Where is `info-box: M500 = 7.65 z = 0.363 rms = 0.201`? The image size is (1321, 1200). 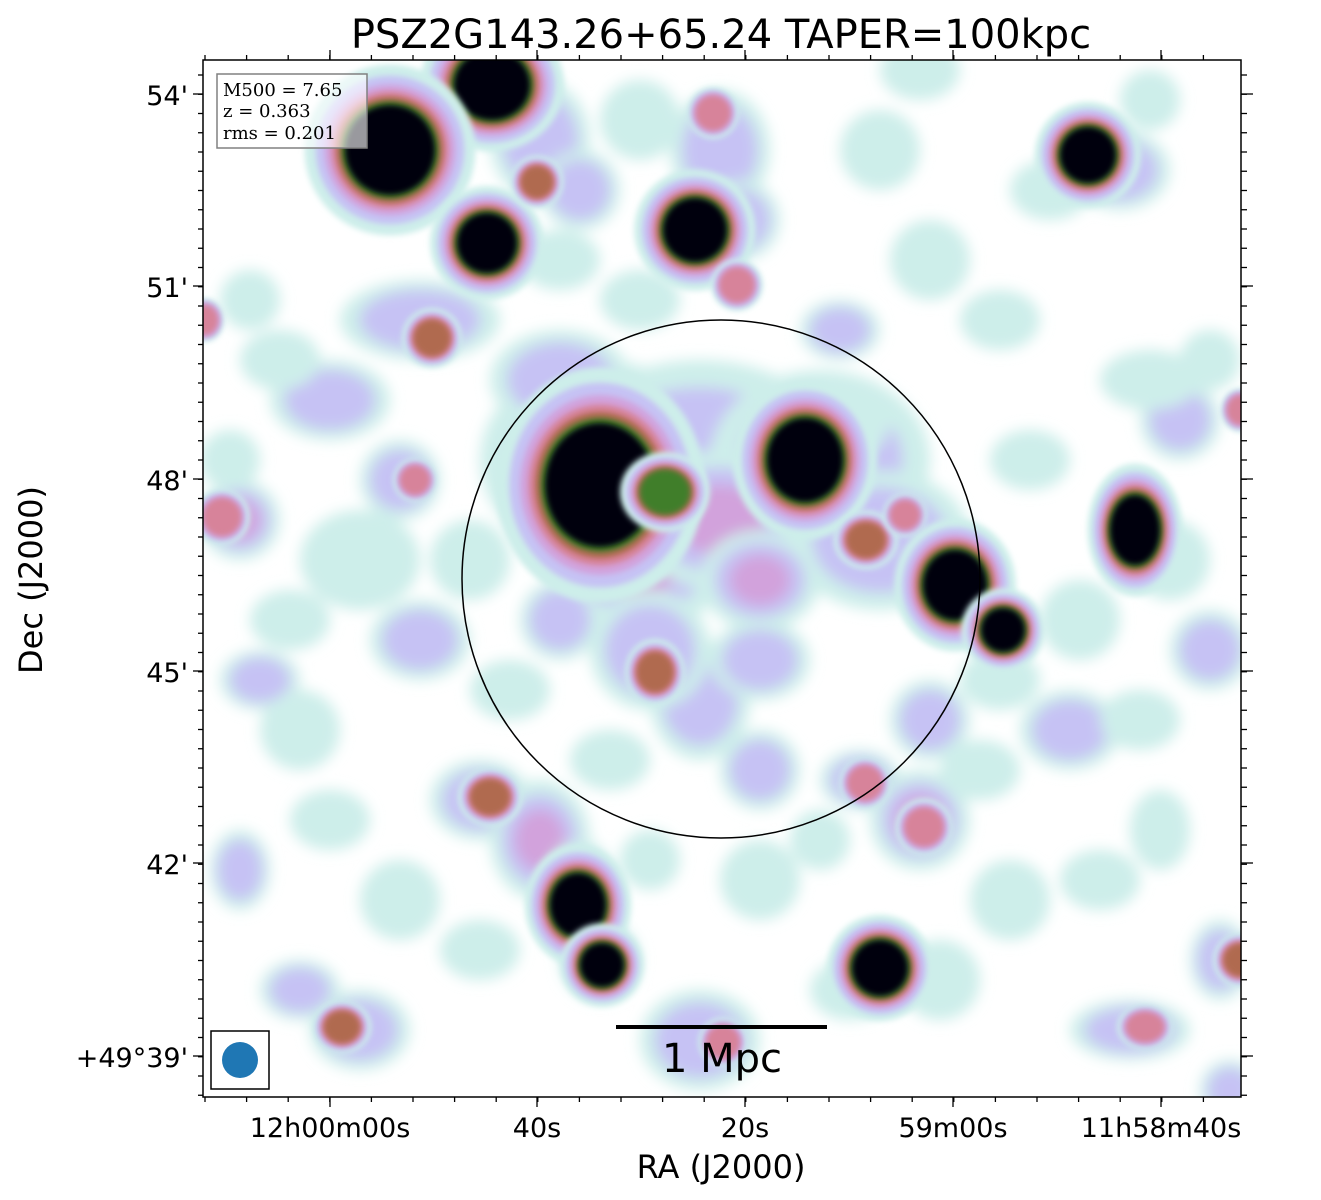 info-box: M500 = 7.65 z = 0.363 rms = 0.201 is located at coordinates (292, 111).